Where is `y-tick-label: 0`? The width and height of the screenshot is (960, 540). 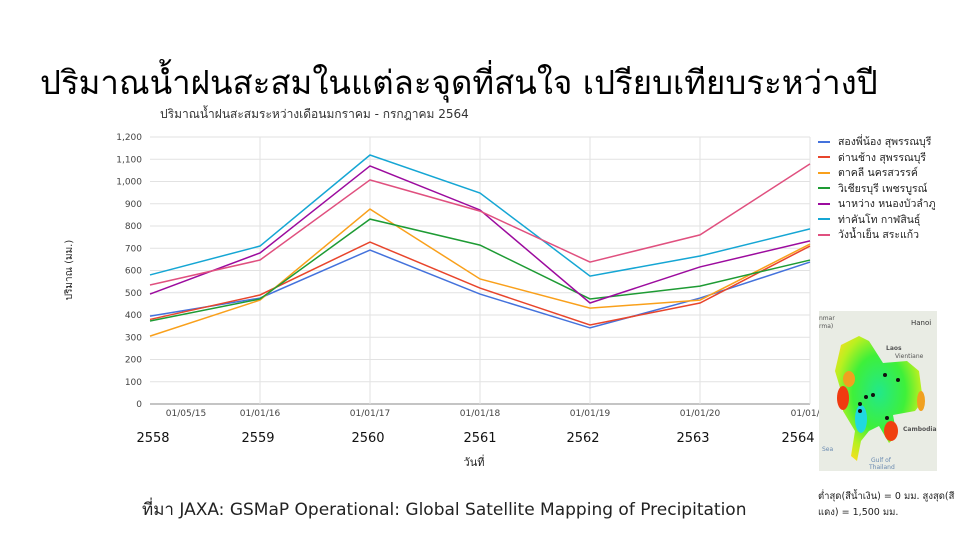
y-tick-label: 0 is located at coordinates (139, 405).